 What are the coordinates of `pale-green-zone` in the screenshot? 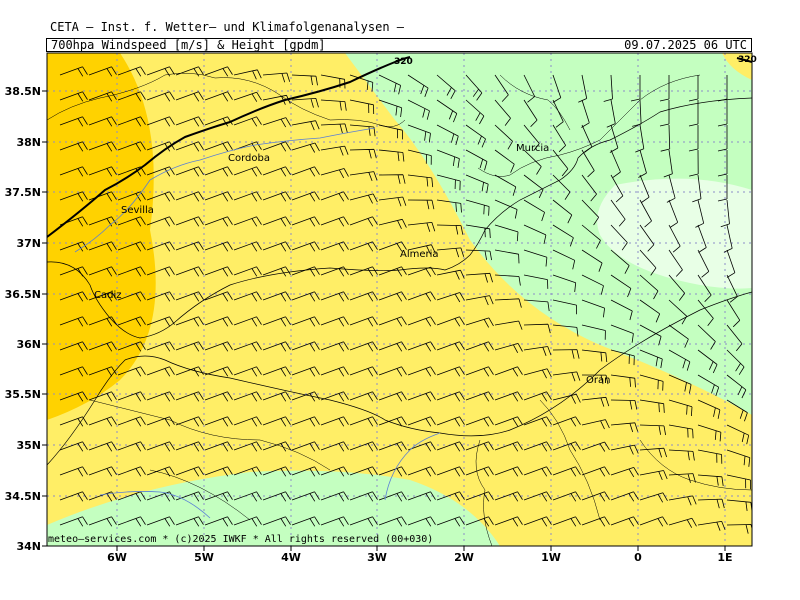 It's located at (674, 233).